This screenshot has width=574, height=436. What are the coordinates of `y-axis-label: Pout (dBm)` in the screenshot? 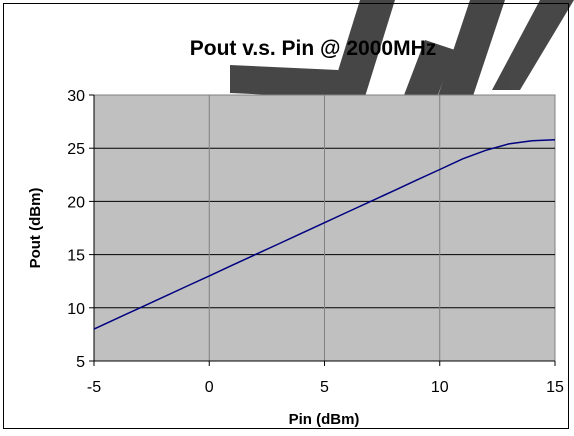 It's located at (35, 228).